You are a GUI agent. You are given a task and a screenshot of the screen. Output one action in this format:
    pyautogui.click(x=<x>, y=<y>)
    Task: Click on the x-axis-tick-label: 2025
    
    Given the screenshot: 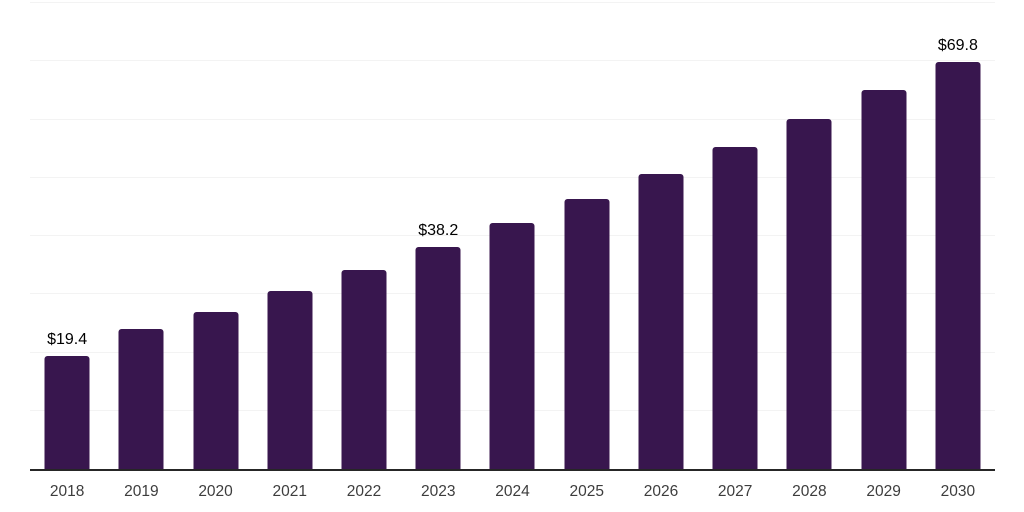 What is the action you would take?
    pyautogui.click(x=586, y=491)
    